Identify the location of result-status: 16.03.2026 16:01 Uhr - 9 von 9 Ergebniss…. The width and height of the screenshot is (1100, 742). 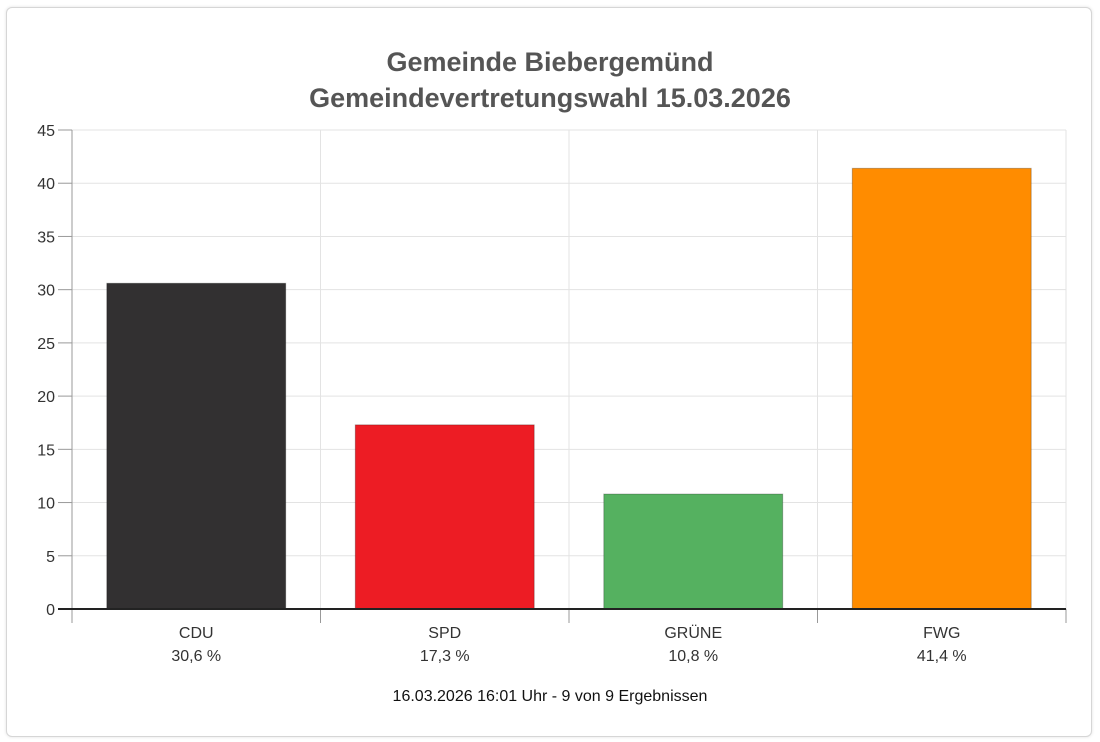
(550, 696).